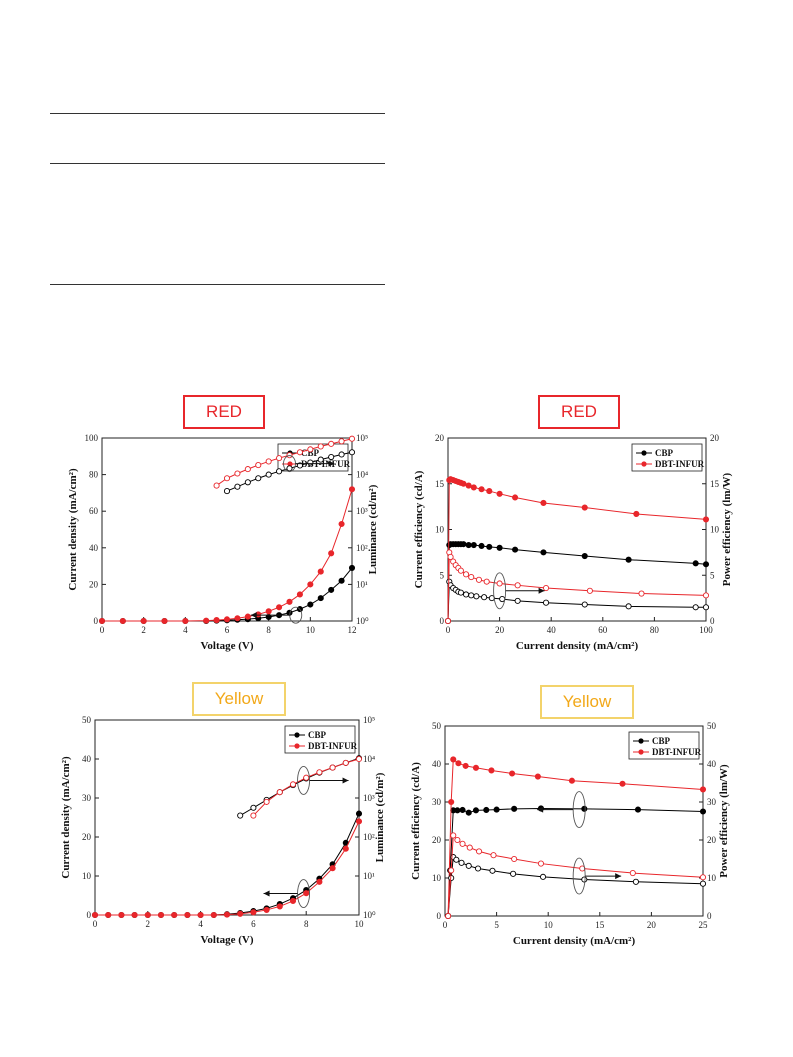  I want to click on y-tick-label: 0, so click(439, 916).